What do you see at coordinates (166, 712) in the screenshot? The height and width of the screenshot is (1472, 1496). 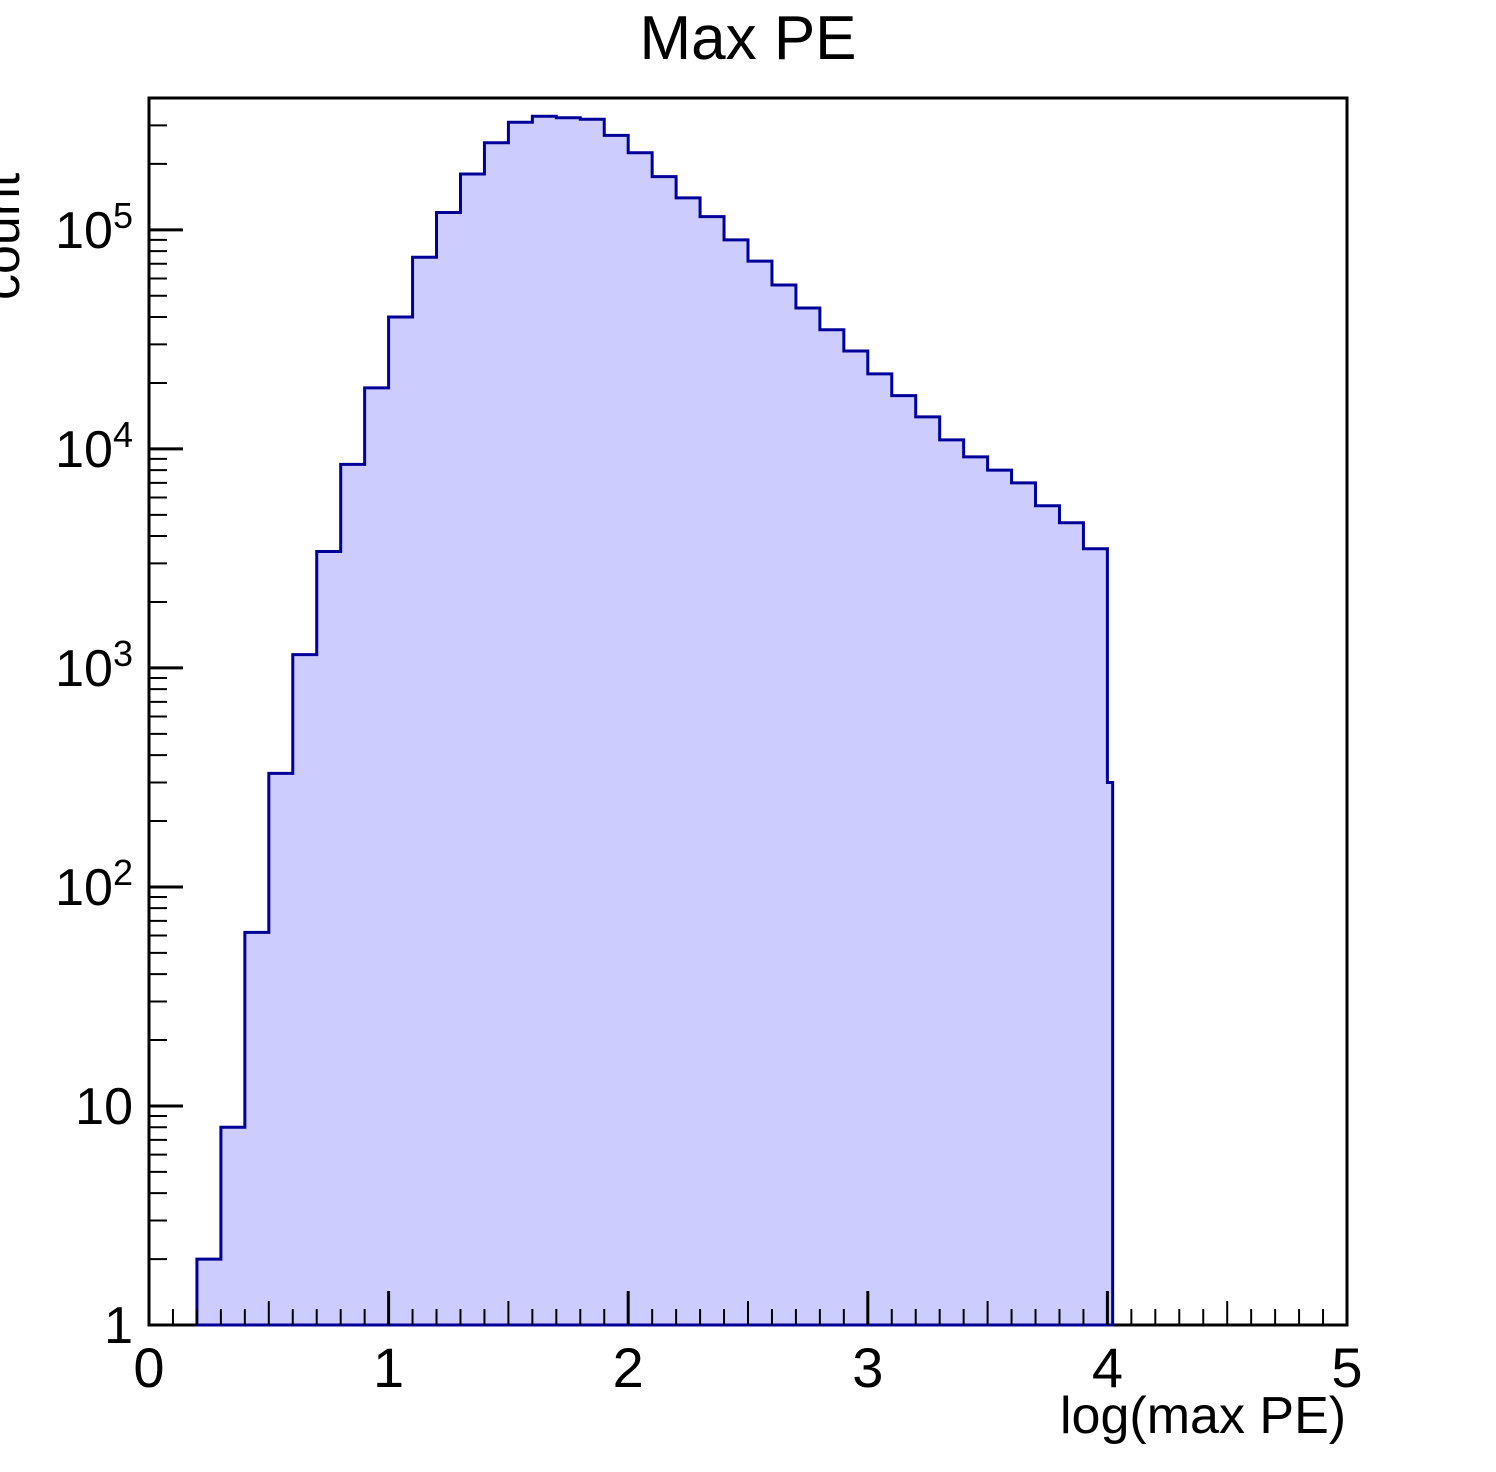 I see `y-axis-ticks` at bounding box center [166, 712].